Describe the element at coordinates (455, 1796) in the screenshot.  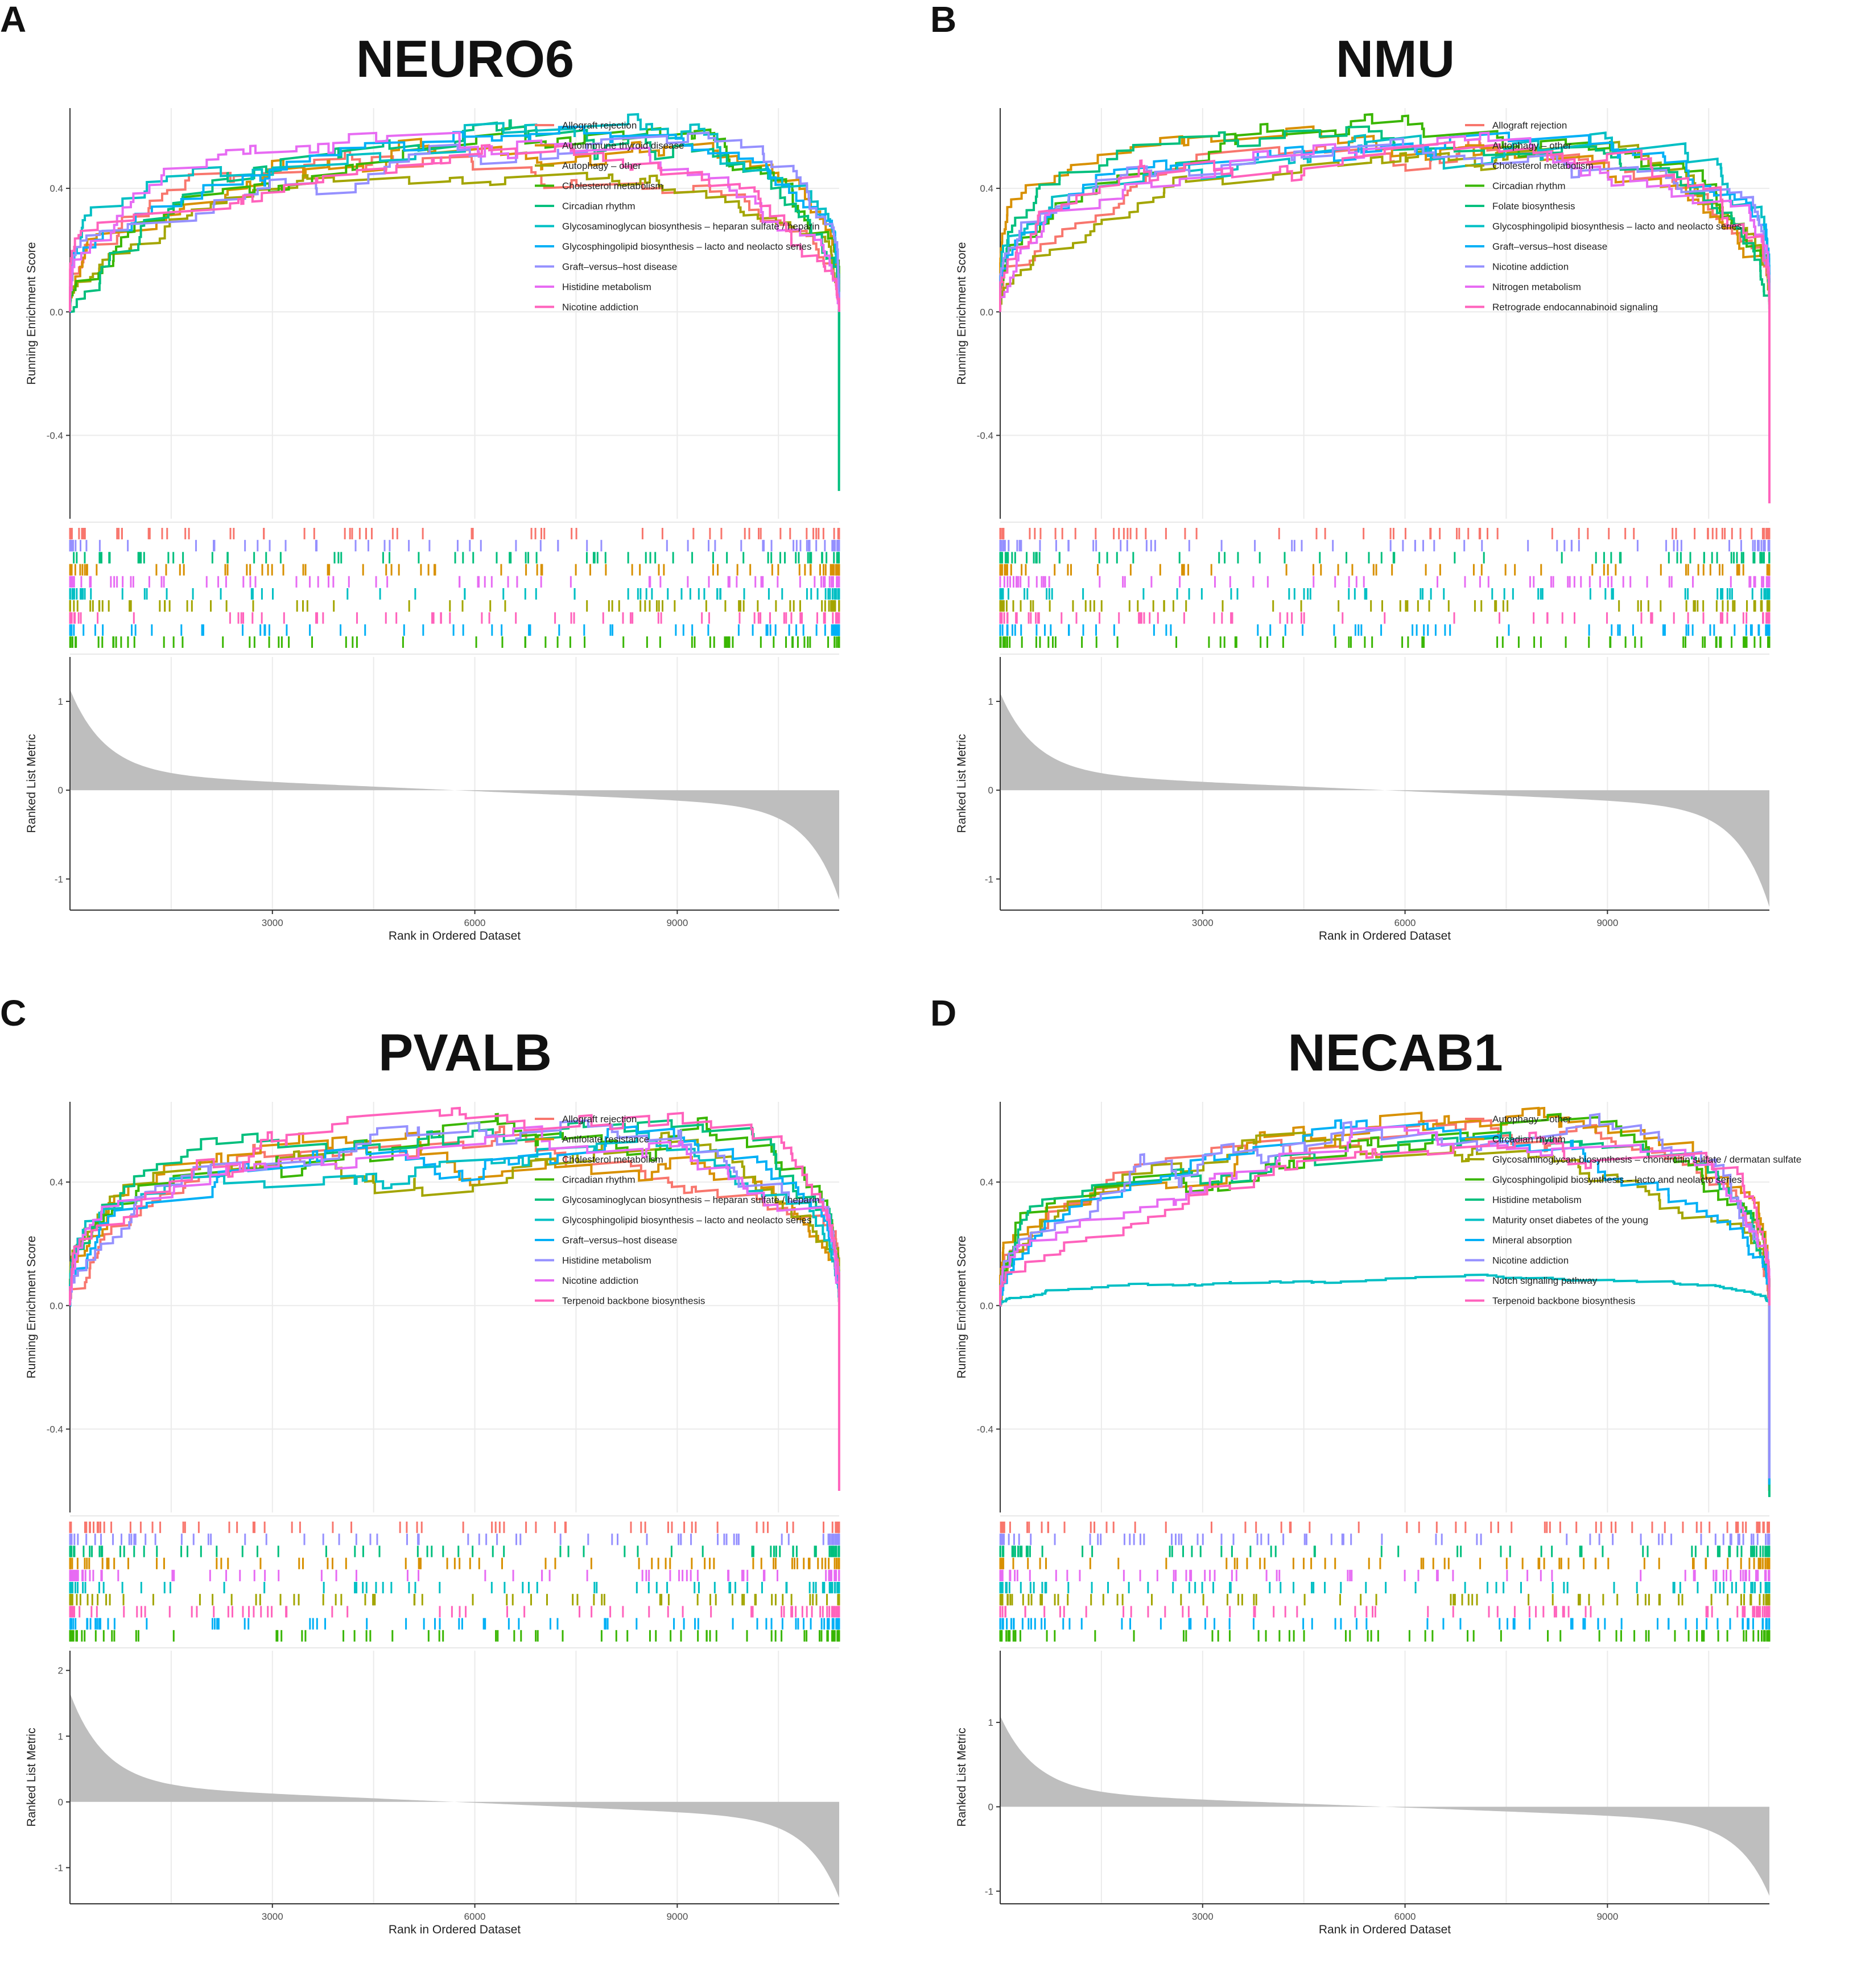
I see `ranked-metric` at that location.